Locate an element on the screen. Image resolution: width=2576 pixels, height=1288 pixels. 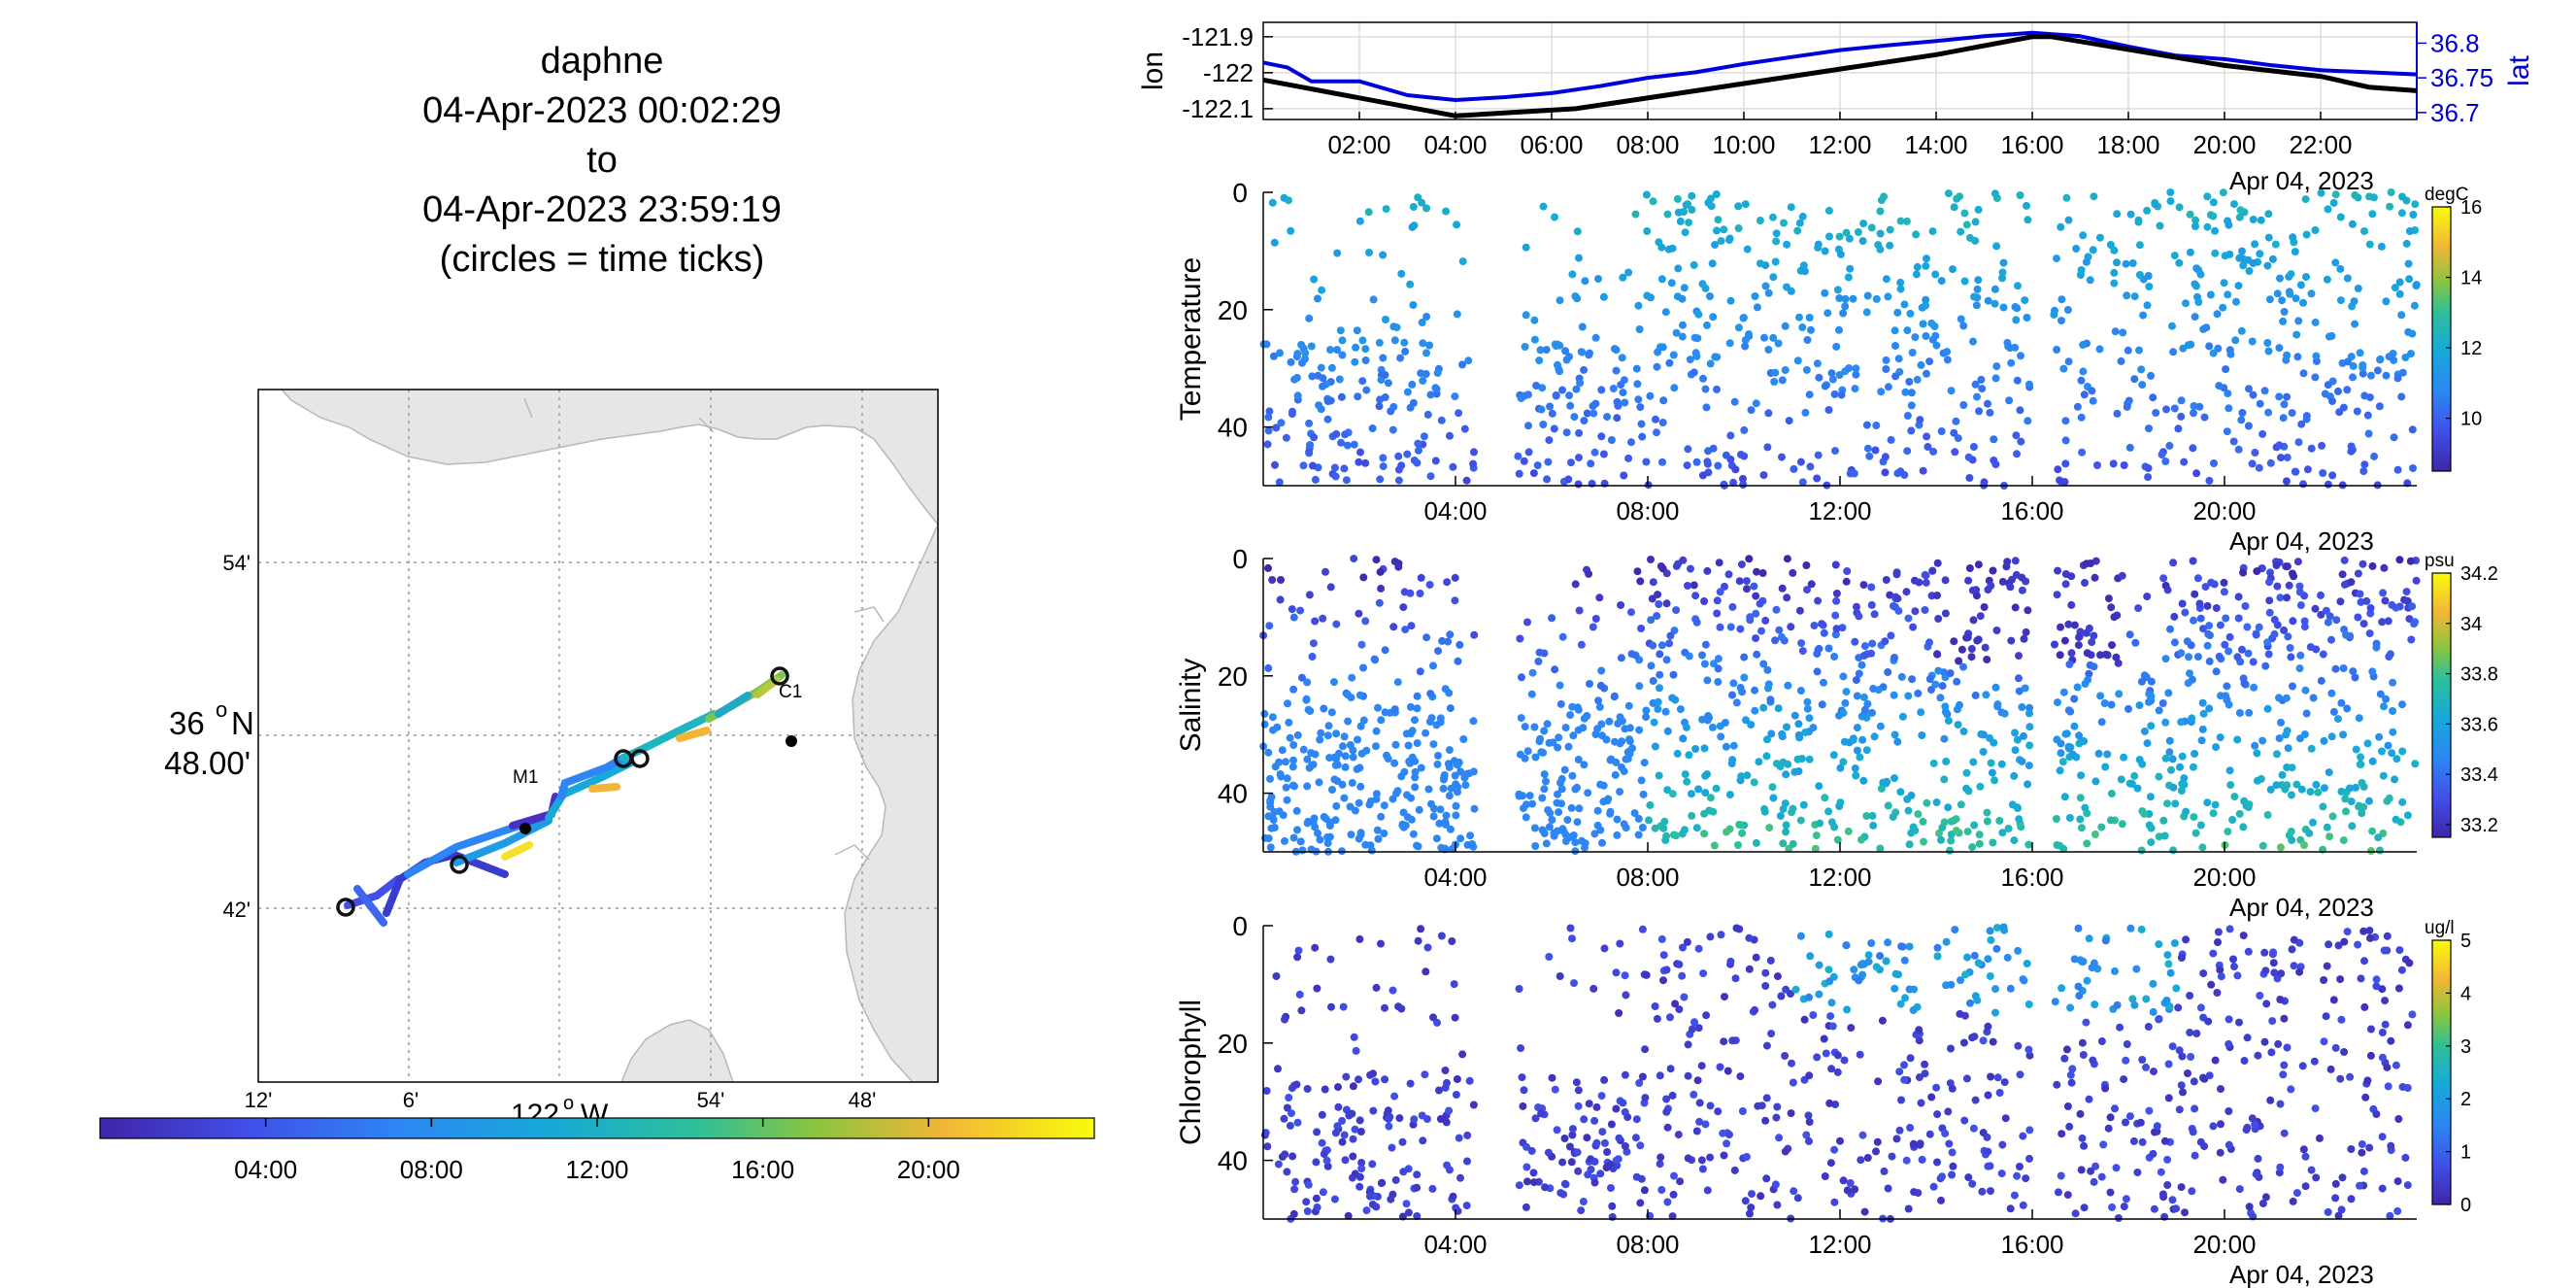
lat-axis-label: lat is located at coordinates (2519, 69).